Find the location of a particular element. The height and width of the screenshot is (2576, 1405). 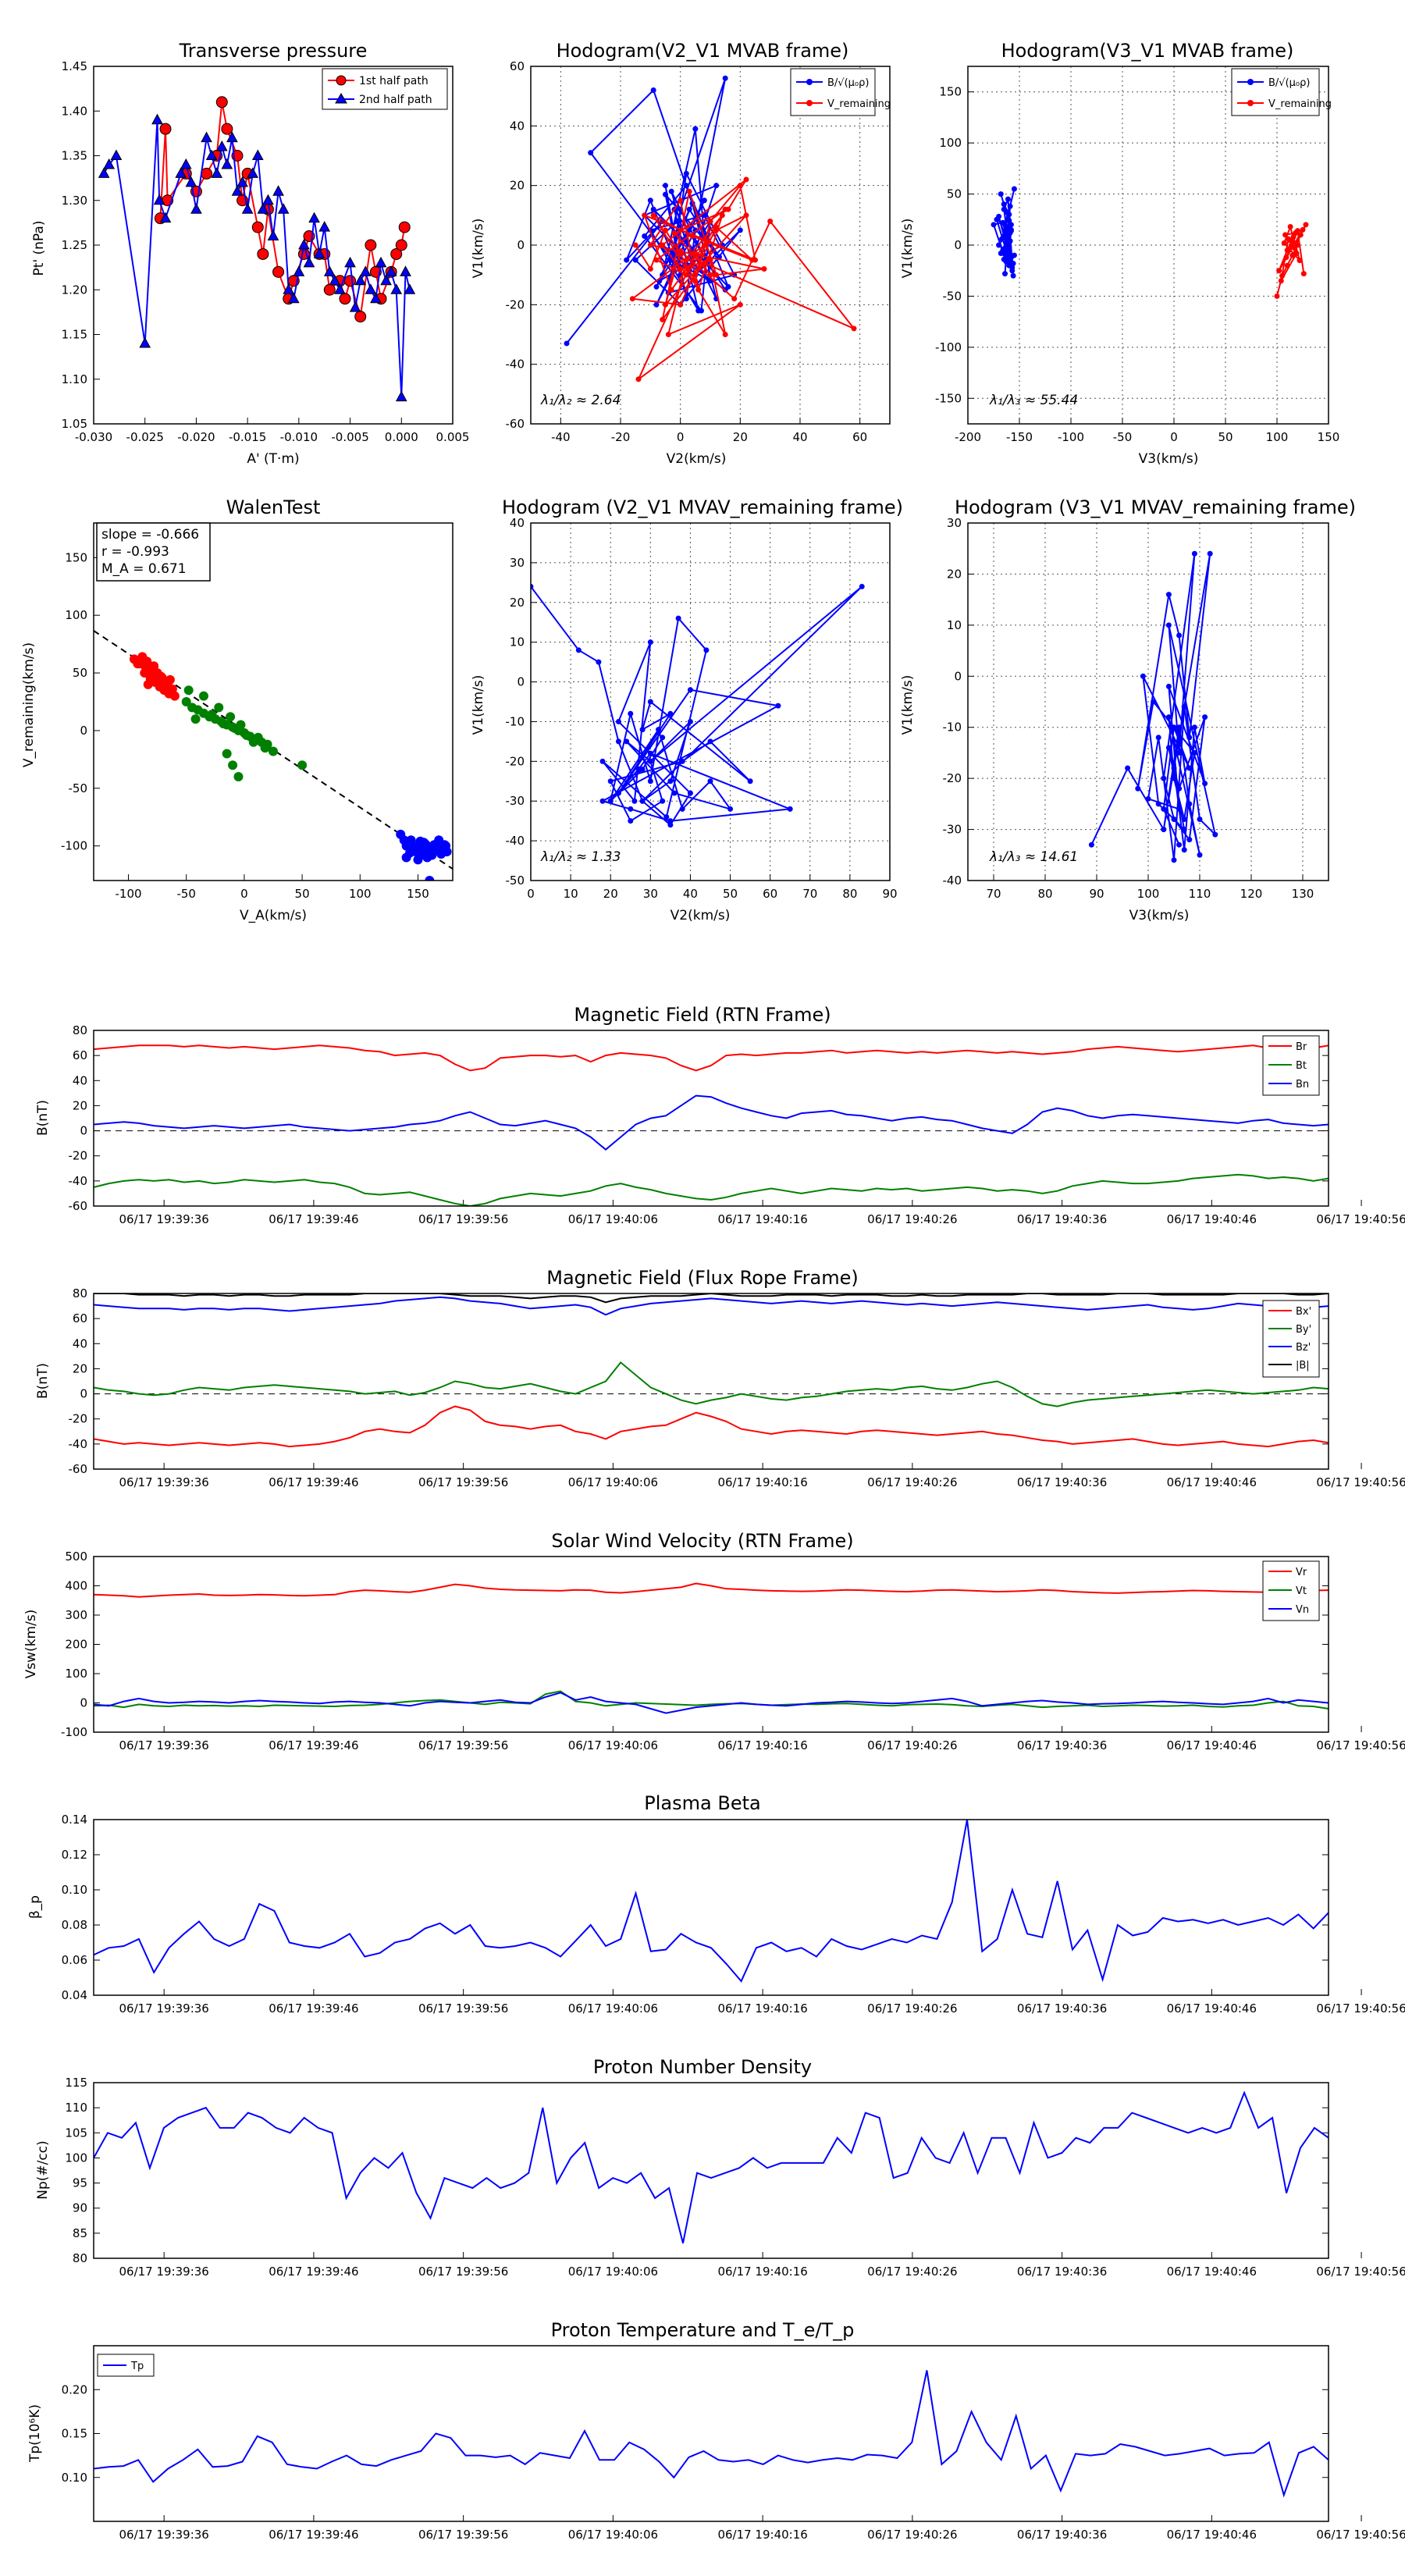

vsw-xtick-label: 06/17 19:40:36 is located at coordinates (1062, 1745).